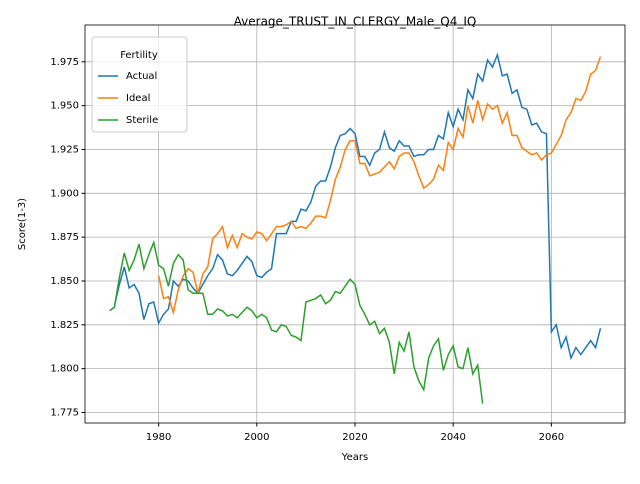 The width and height of the screenshot is (640, 484). I want to click on legend-box, so click(139, 84).